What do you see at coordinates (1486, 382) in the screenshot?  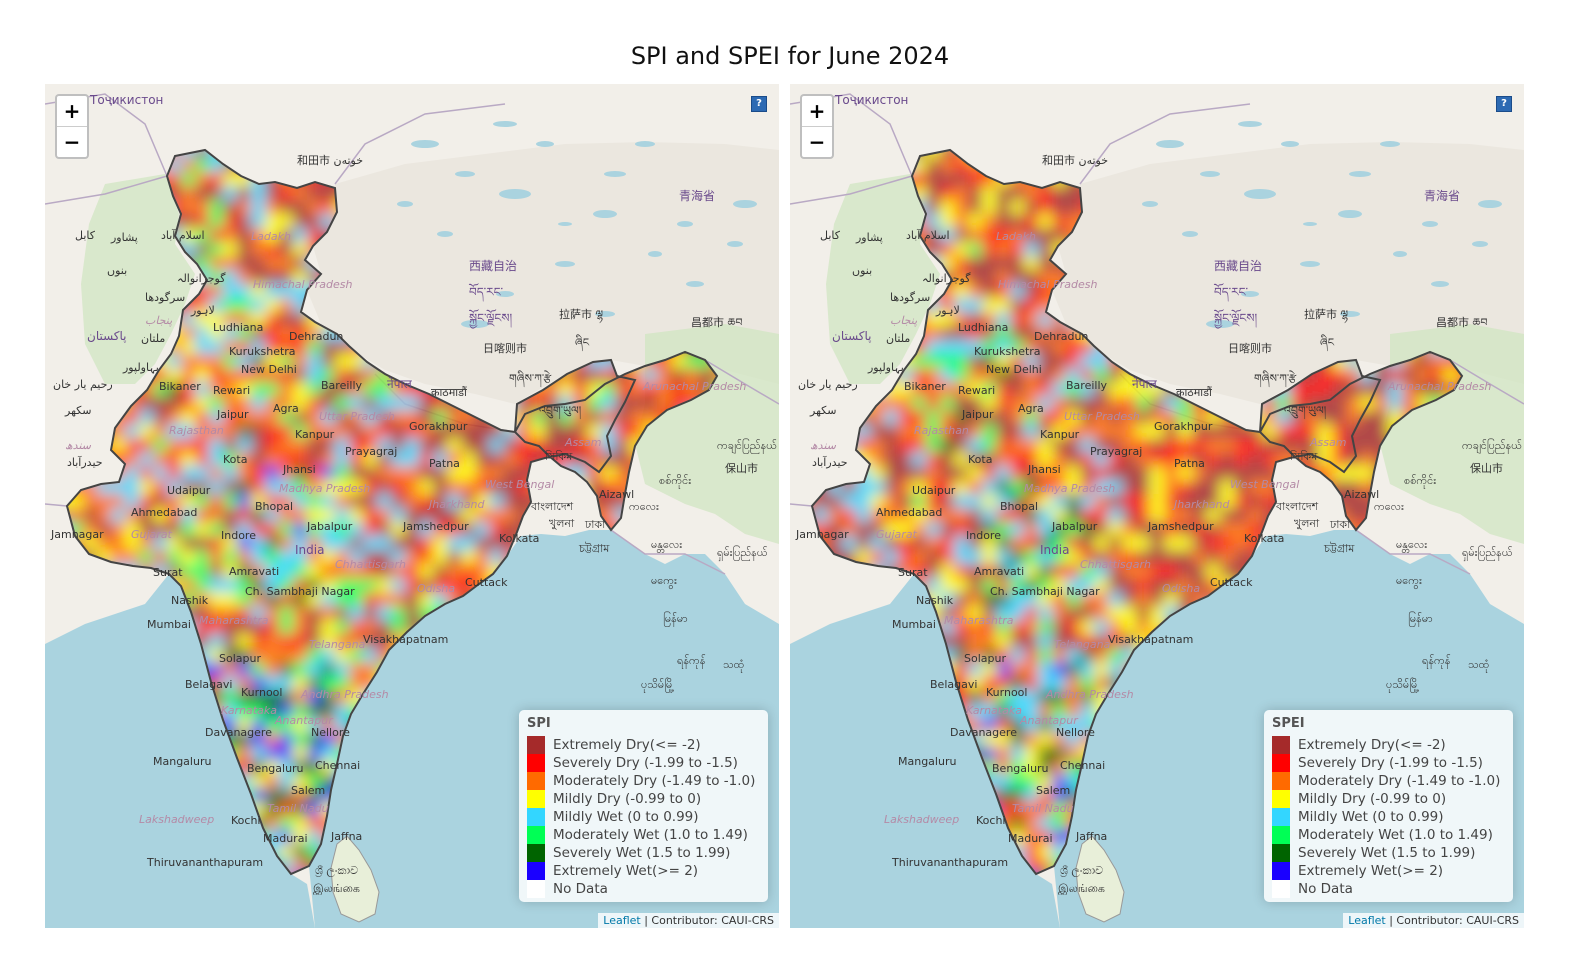 I see `boundary-line` at bounding box center [1486, 382].